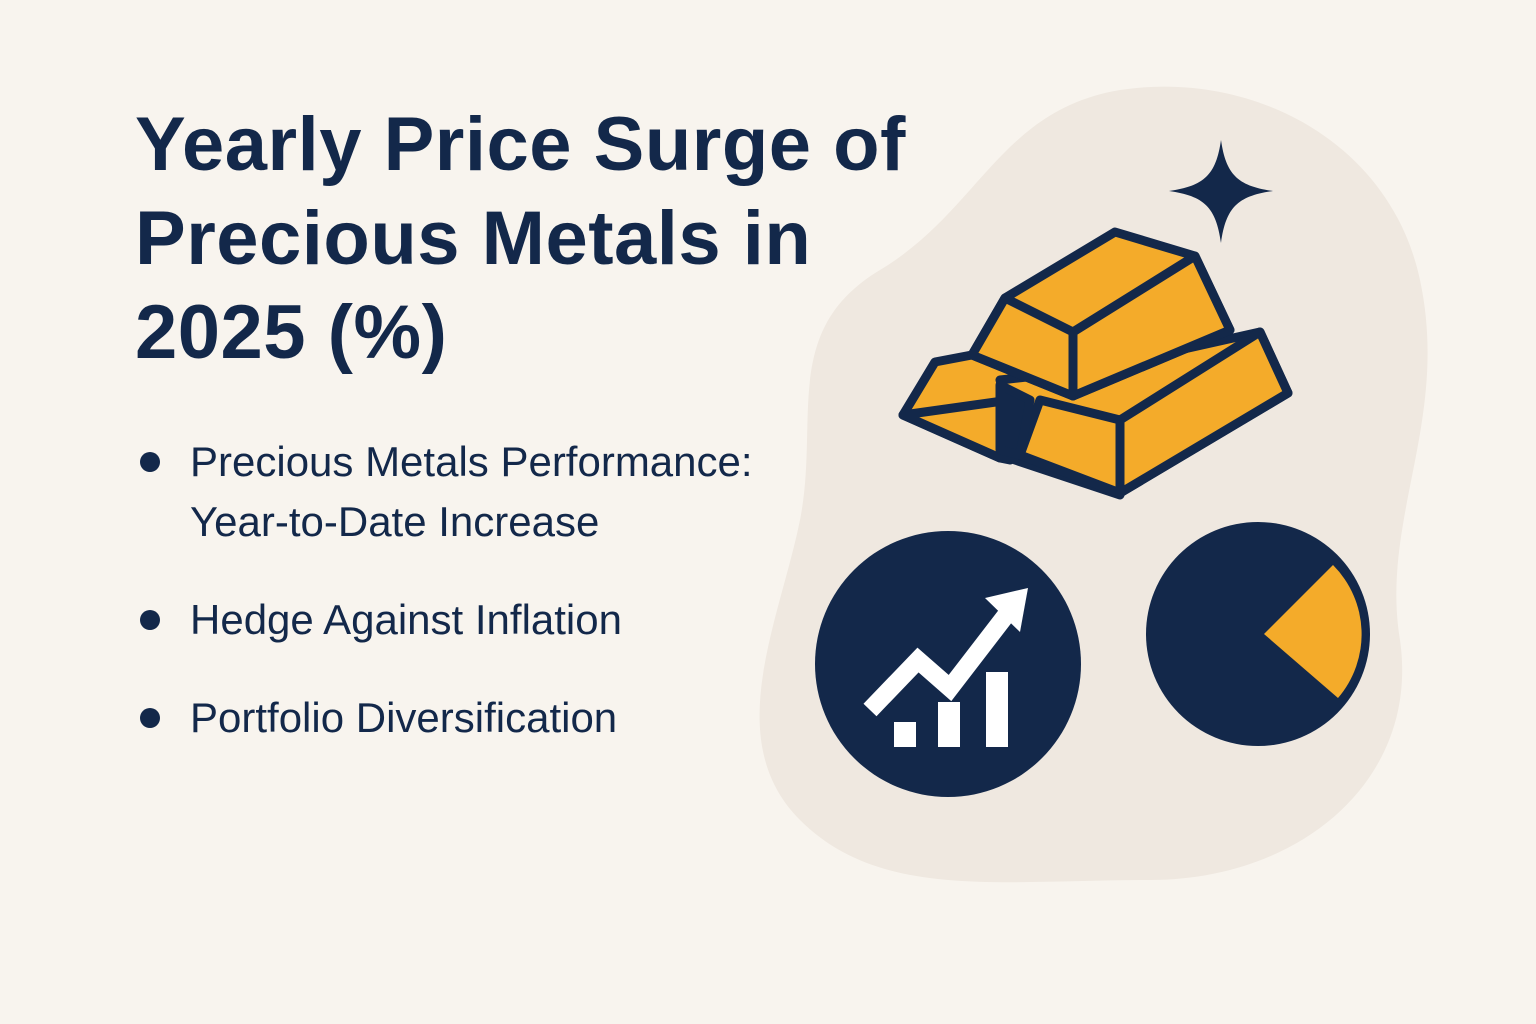  Describe the element at coordinates (948, 664) in the screenshot. I see `growth-chart-icon` at that location.